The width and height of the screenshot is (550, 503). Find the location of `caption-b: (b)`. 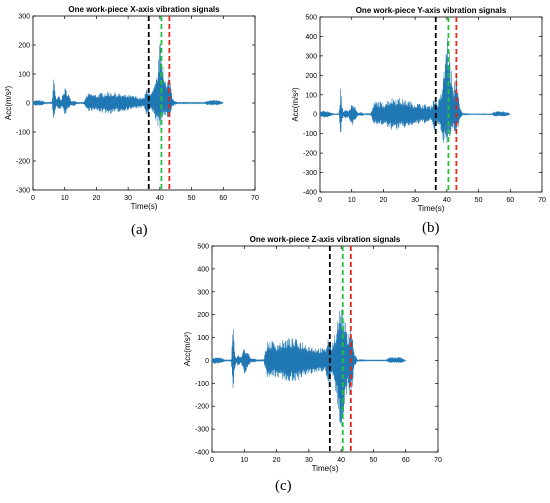

caption-b: (b) is located at coordinates (431, 228).